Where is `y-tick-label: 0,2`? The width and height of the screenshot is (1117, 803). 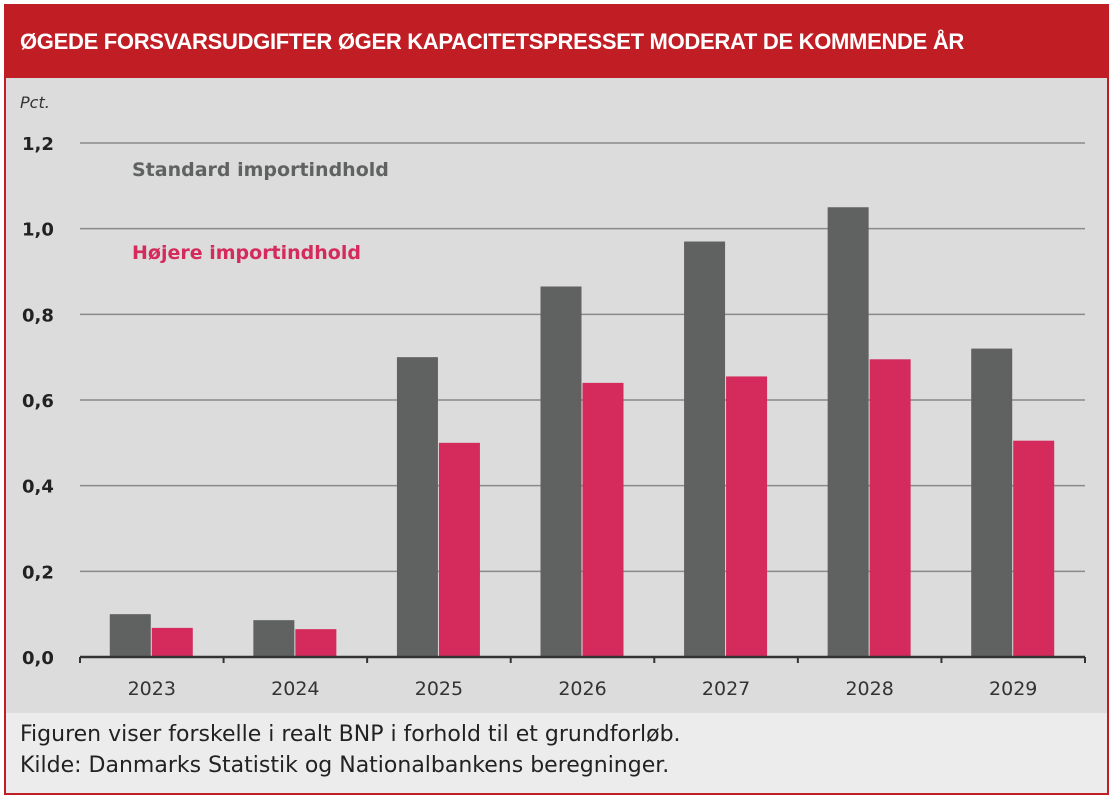 y-tick-label: 0,2 is located at coordinates (38, 572).